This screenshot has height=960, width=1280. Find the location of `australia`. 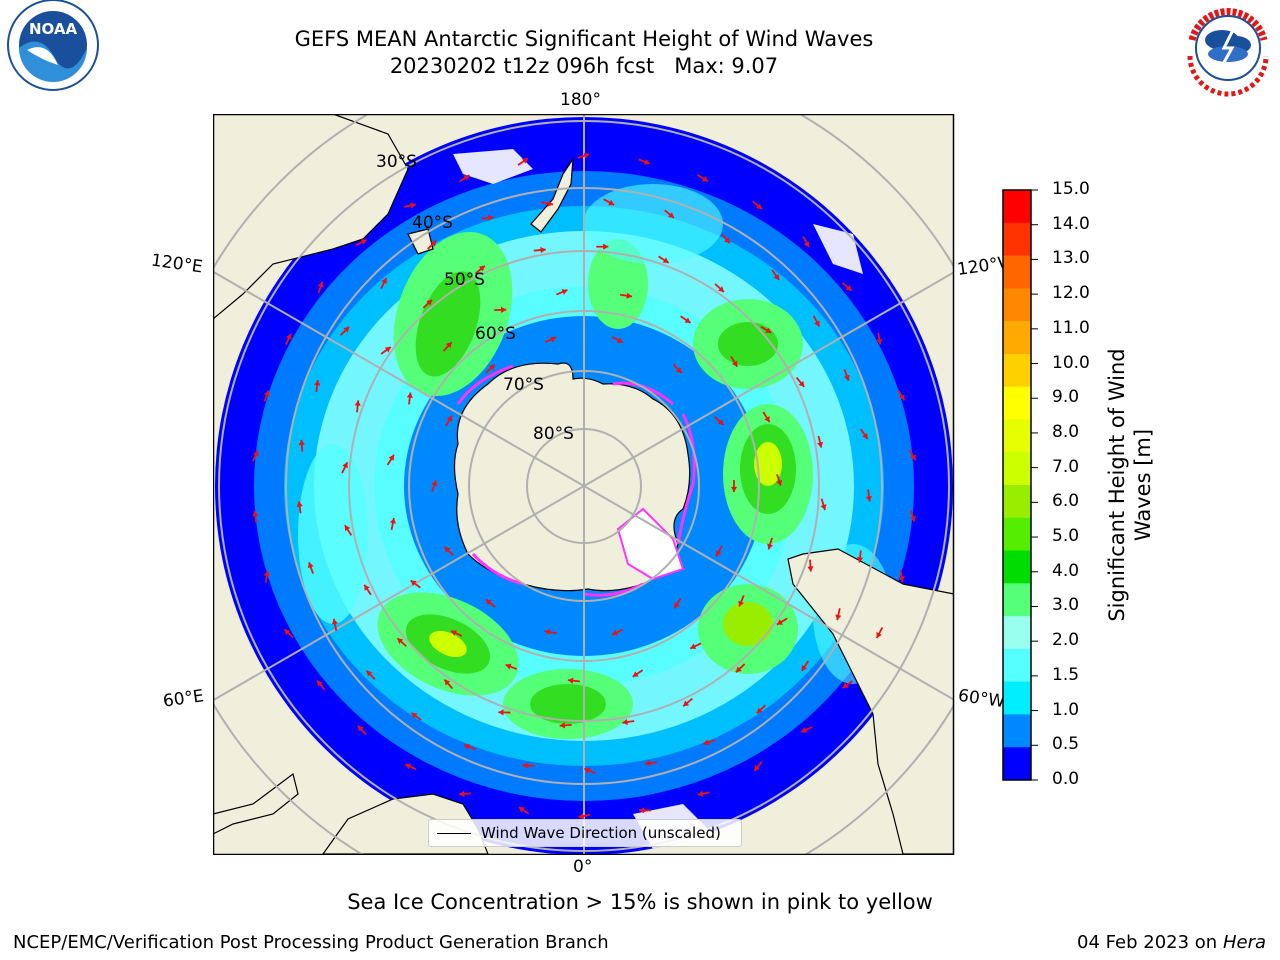

australia is located at coordinates (311, 217).